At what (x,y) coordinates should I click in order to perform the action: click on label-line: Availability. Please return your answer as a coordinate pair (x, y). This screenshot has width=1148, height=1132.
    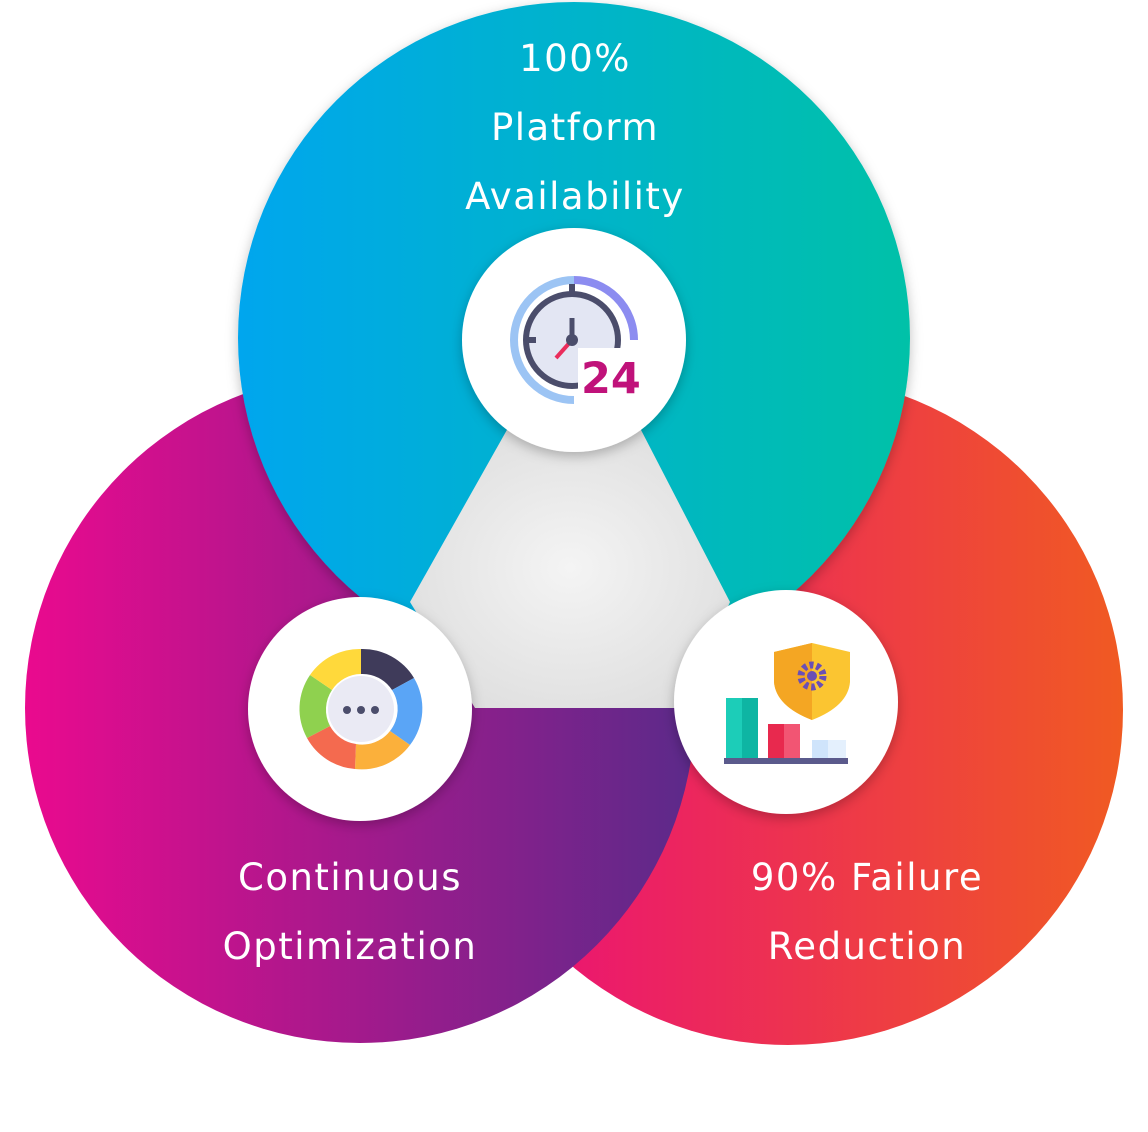
    Looking at the image, I should click on (575, 196).